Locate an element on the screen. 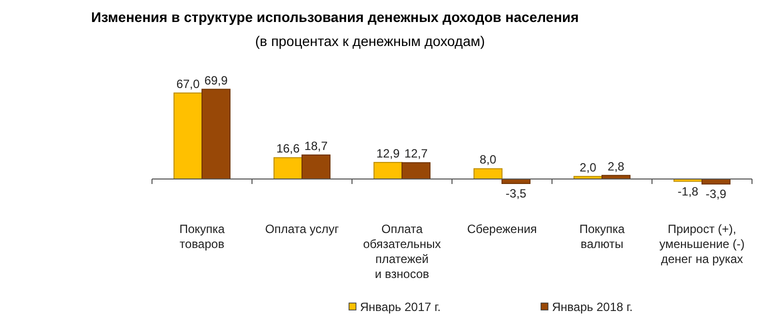 The width and height of the screenshot is (779, 323). data-label: 69,9 is located at coordinates (216, 80).